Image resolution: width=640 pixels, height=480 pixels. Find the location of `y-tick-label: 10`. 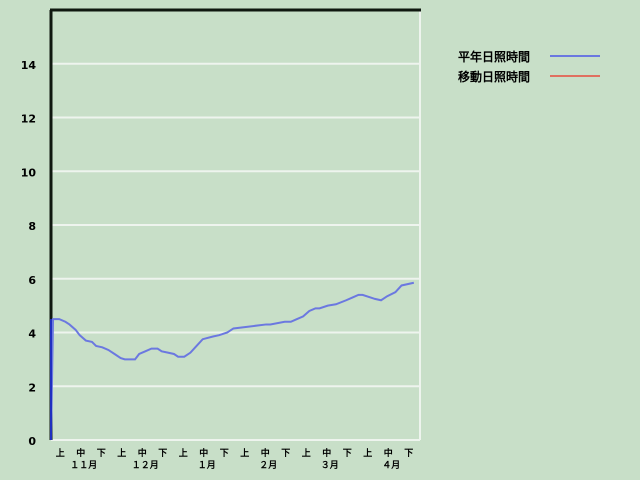

y-tick-label: 10 is located at coordinates (29, 172).